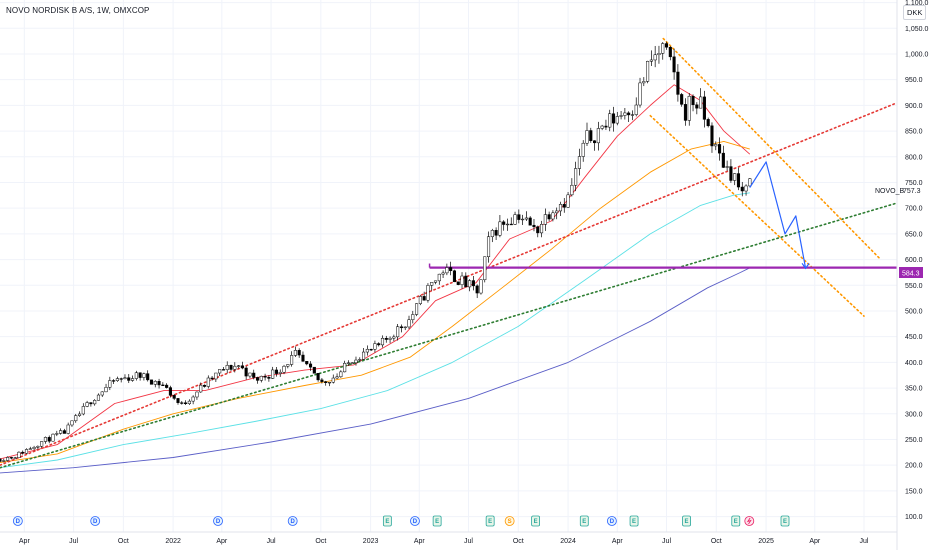 This screenshot has height=550, width=932. What do you see at coordinates (915, 12) in the screenshot?
I see `currency-badge: DKK` at bounding box center [915, 12].